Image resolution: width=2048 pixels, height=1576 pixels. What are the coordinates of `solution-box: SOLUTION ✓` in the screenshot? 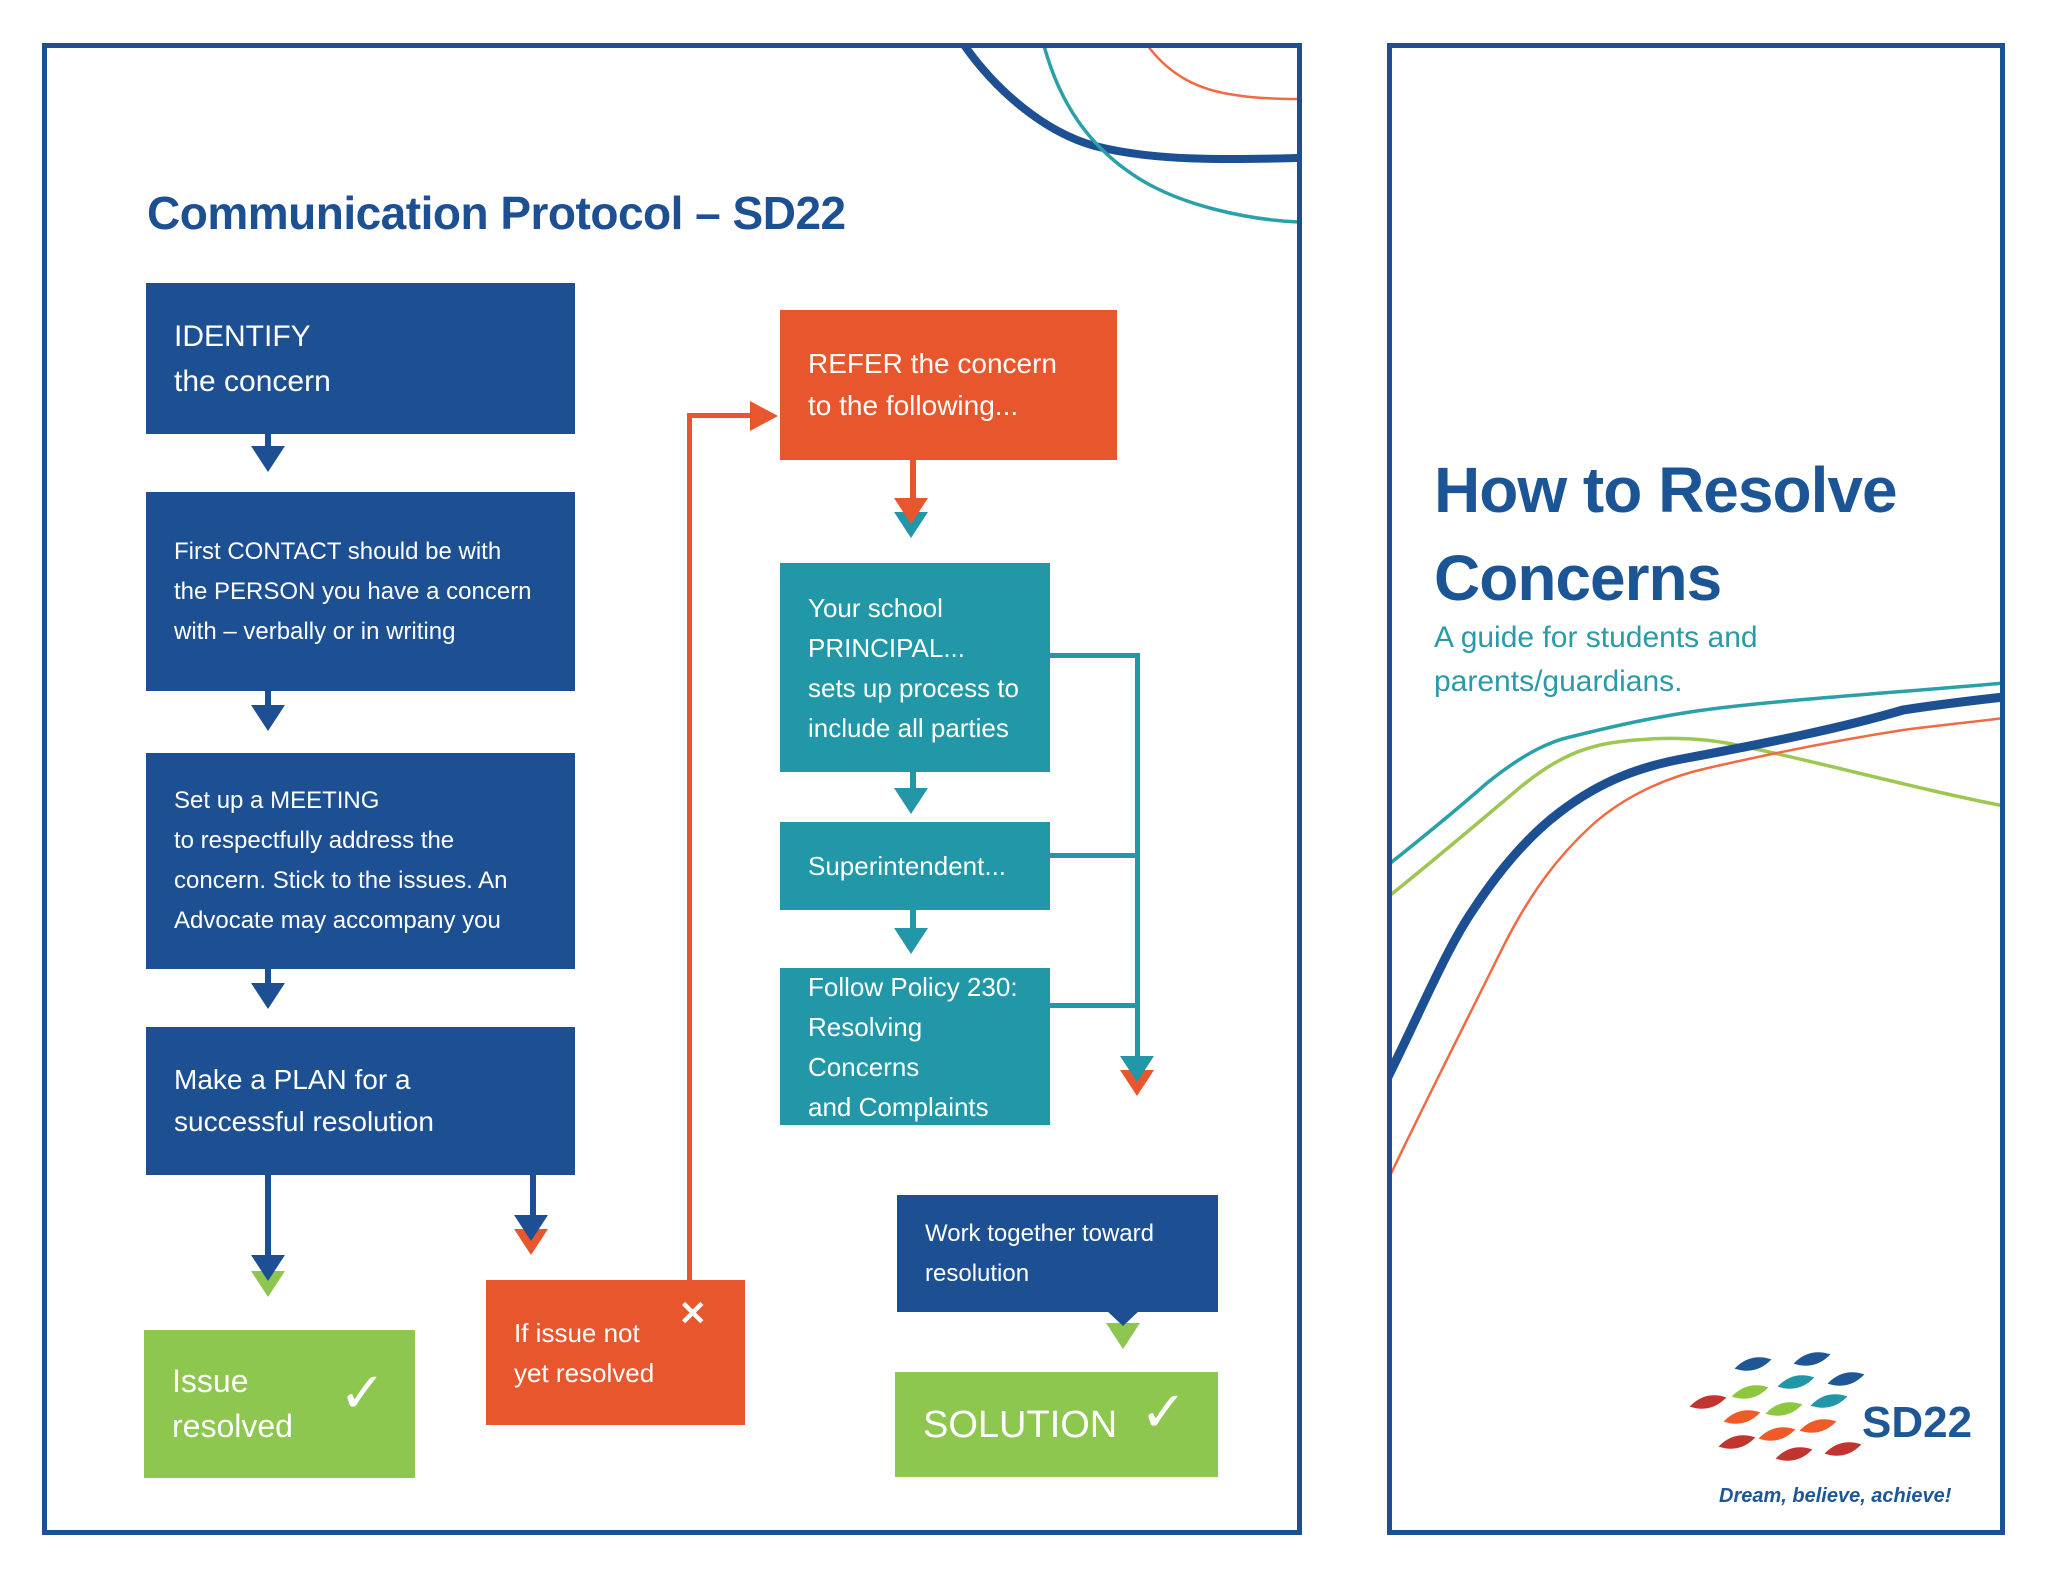 It's located at (1056, 1424).